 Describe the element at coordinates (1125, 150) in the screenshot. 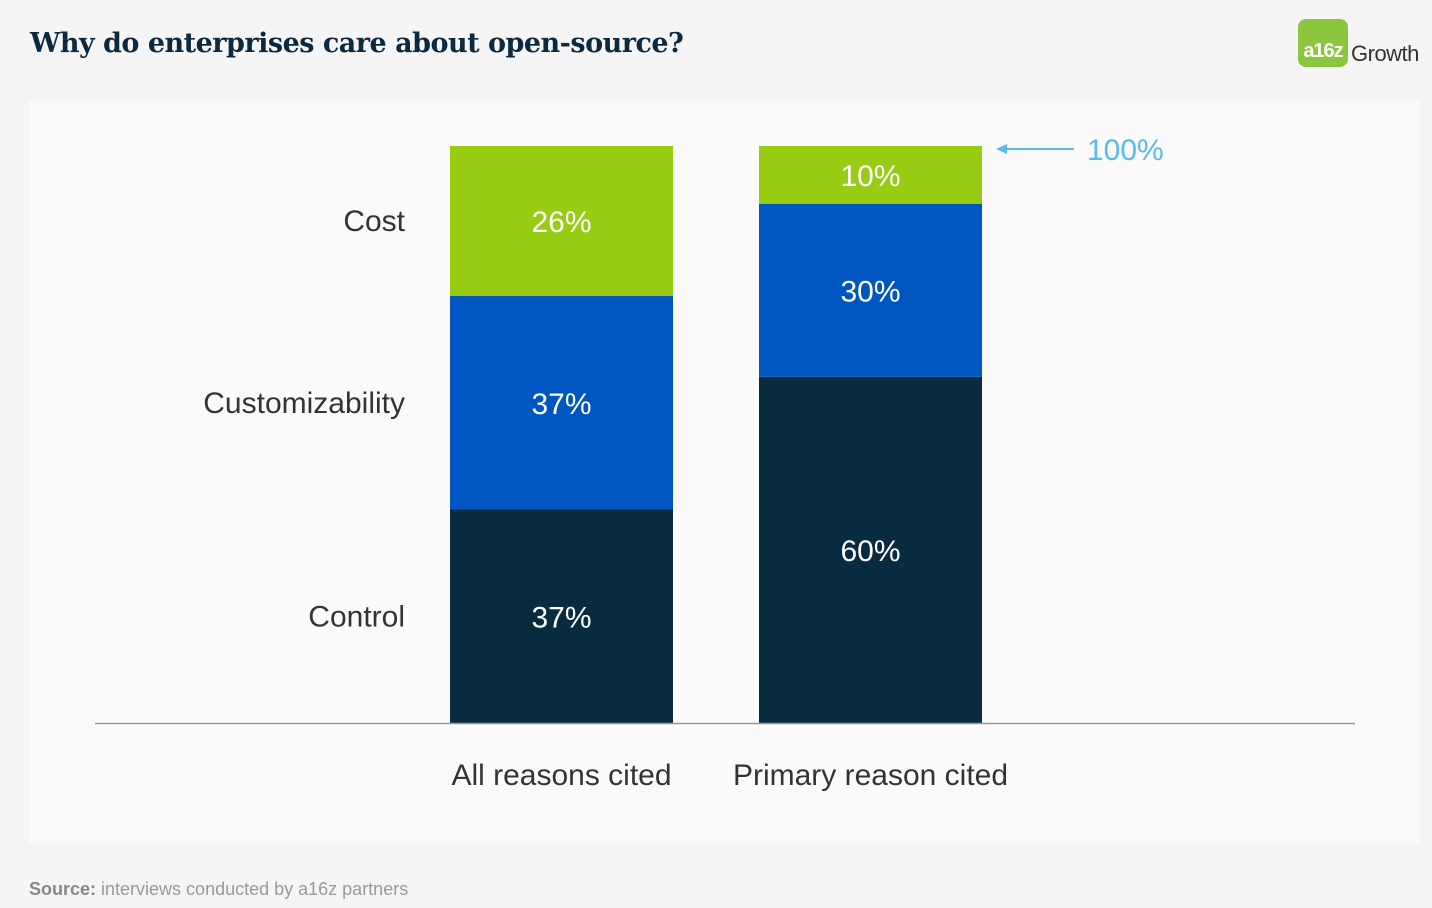

I see `annotation-label: 100%` at that location.